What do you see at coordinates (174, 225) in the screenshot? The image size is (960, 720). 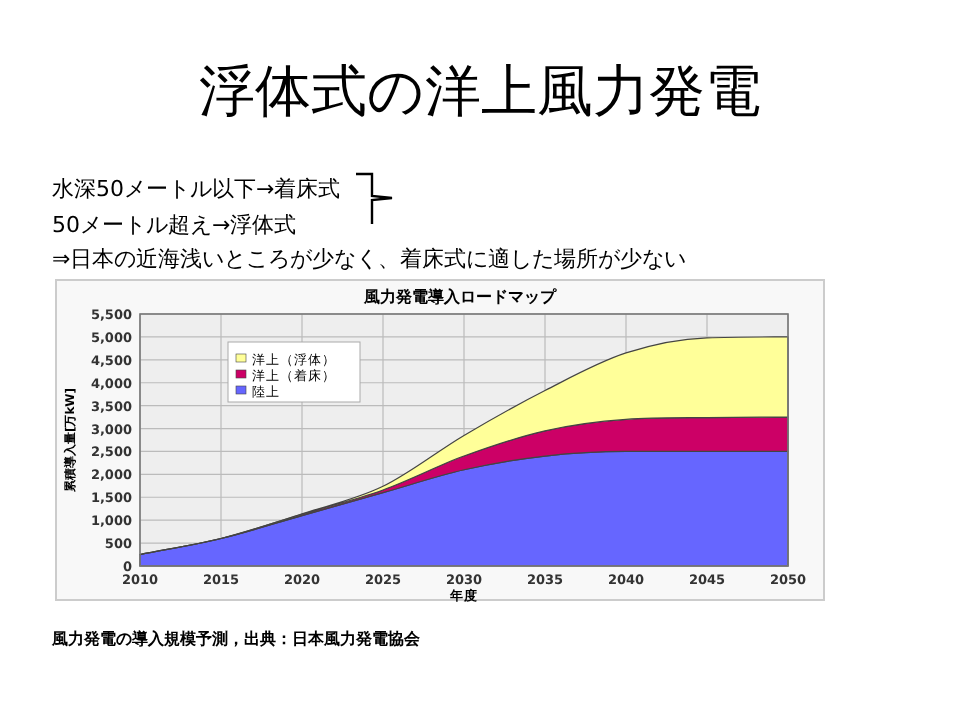 I see `text: 50メートル超え→浮体式` at bounding box center [174, 225].